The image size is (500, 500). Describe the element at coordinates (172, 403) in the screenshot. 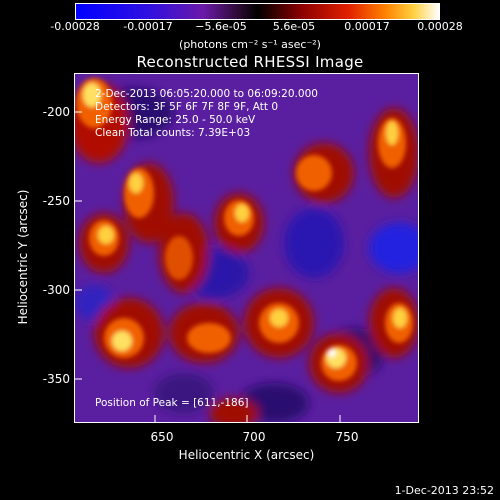

I see `peak-annotation: Position of Peak = [611,-186]` at that location.